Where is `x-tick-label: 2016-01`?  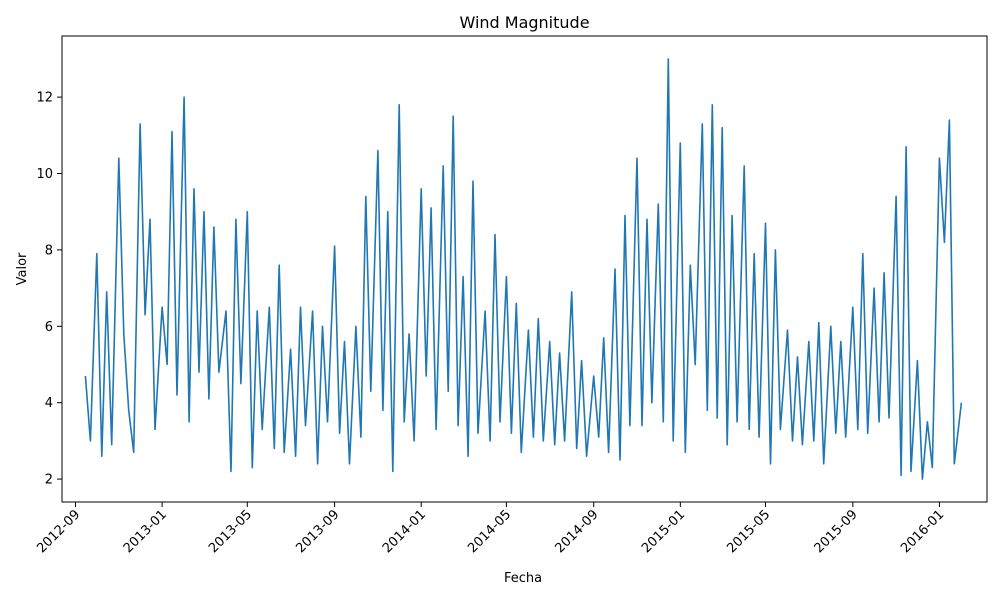 x-tick-label: 2016-01 is located at coordinates (922, 531).